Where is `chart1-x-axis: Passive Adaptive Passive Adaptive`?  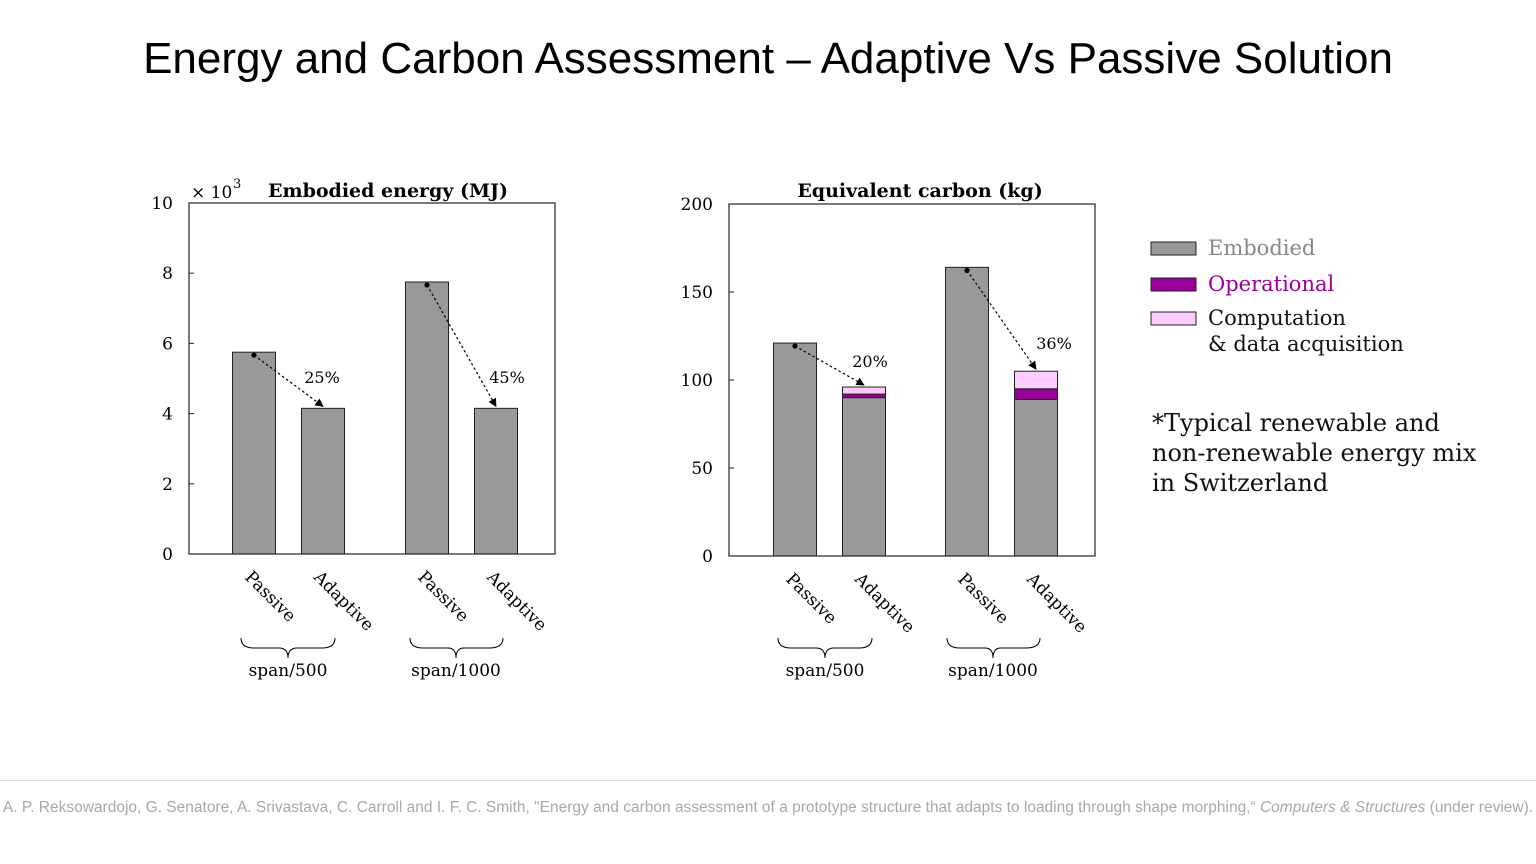
chart1-x-axis: Passive Adaptive Passive Adaptive is located at coordinates (395, 601).